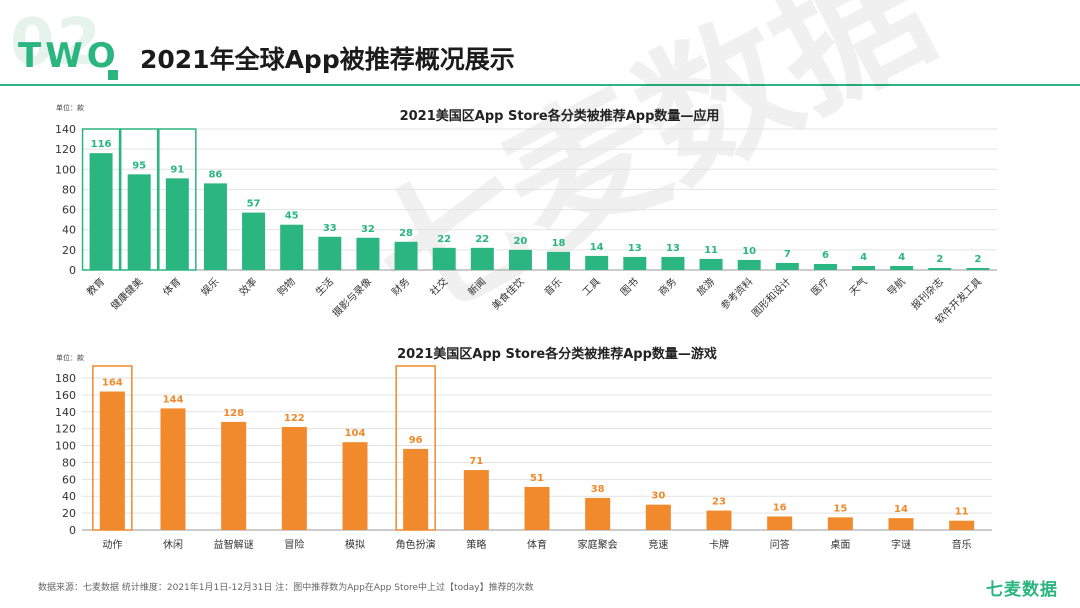 This screenshot has height=608, width=1080. I want to click on section-number: 02, so click(57, 43).